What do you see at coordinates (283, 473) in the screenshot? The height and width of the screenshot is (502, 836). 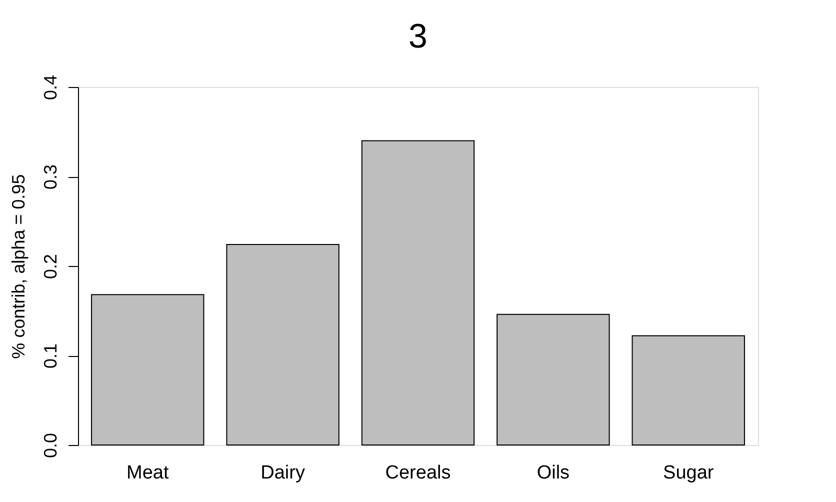 I see `x-tick-label: Dairy` at bounding box center [283, 473].